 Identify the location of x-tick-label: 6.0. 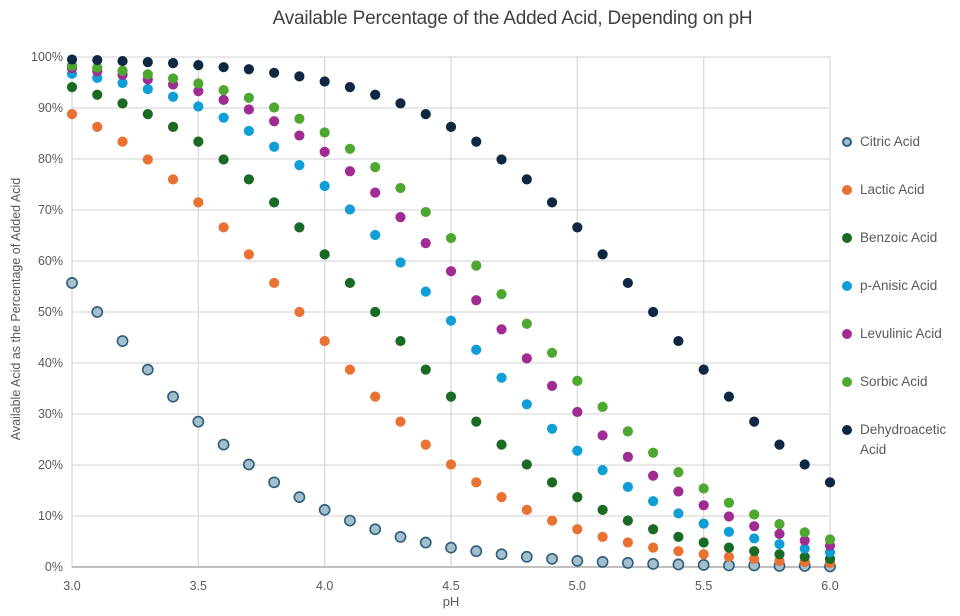
(829, 586).